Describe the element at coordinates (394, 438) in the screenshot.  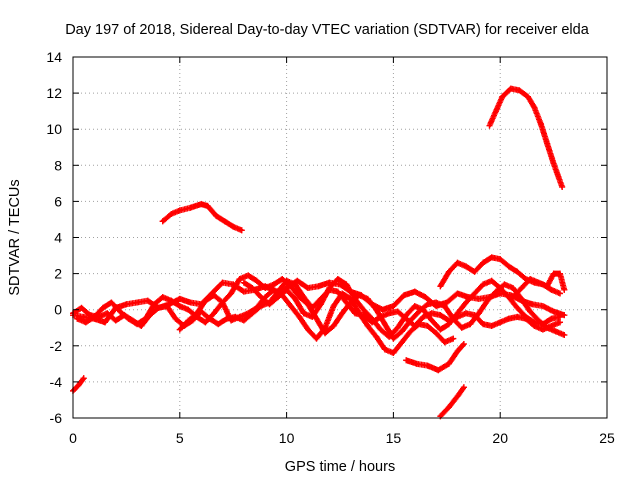
I see `x-tick-label: 15` at that location.